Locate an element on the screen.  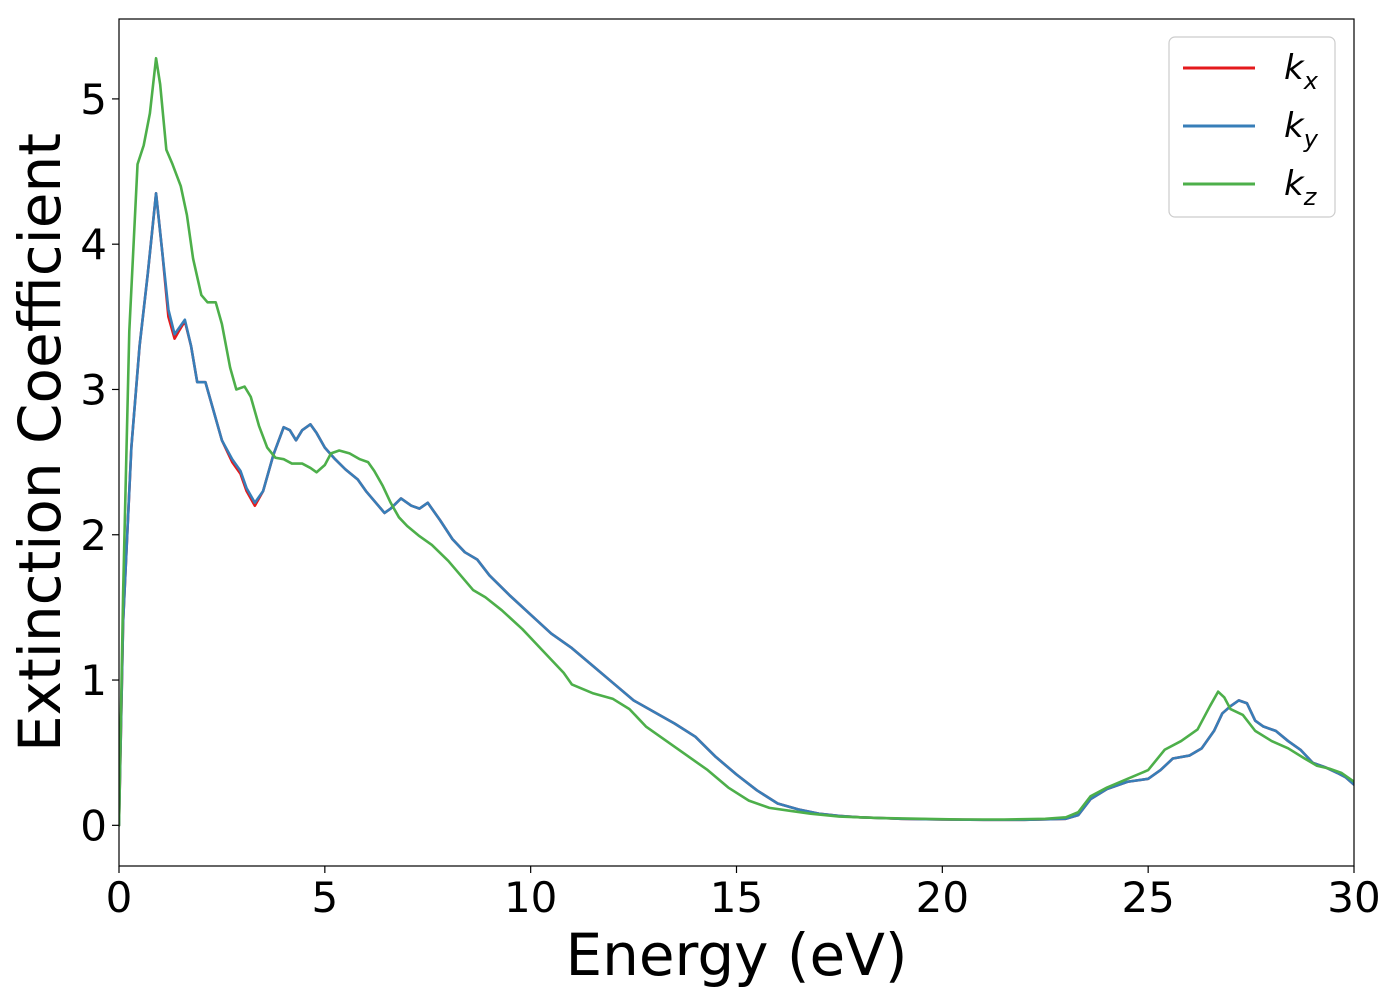
legend: kx ky kz is located at coordinates (1252, 127).